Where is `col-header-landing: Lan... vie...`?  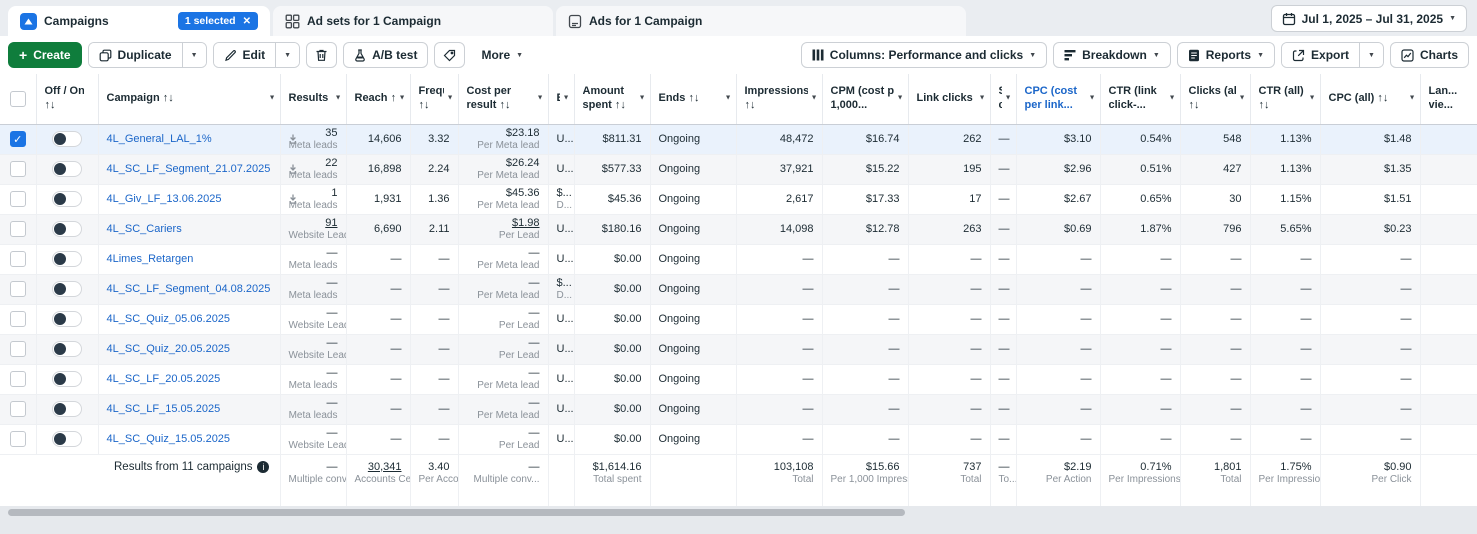 col-header-landing: Lan... vie... is located at coordinates (1448, 99).